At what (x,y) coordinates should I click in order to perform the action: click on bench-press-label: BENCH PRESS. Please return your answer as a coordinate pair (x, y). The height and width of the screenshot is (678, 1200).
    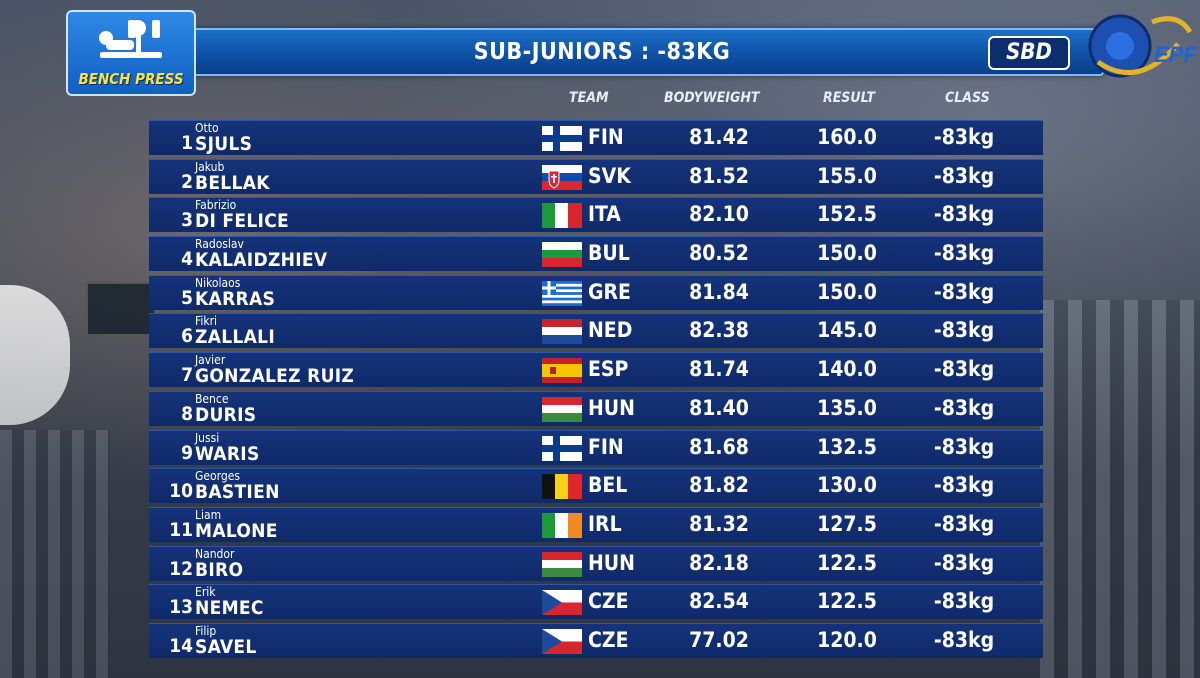
    Looking at the image, I should click on (131, 79).